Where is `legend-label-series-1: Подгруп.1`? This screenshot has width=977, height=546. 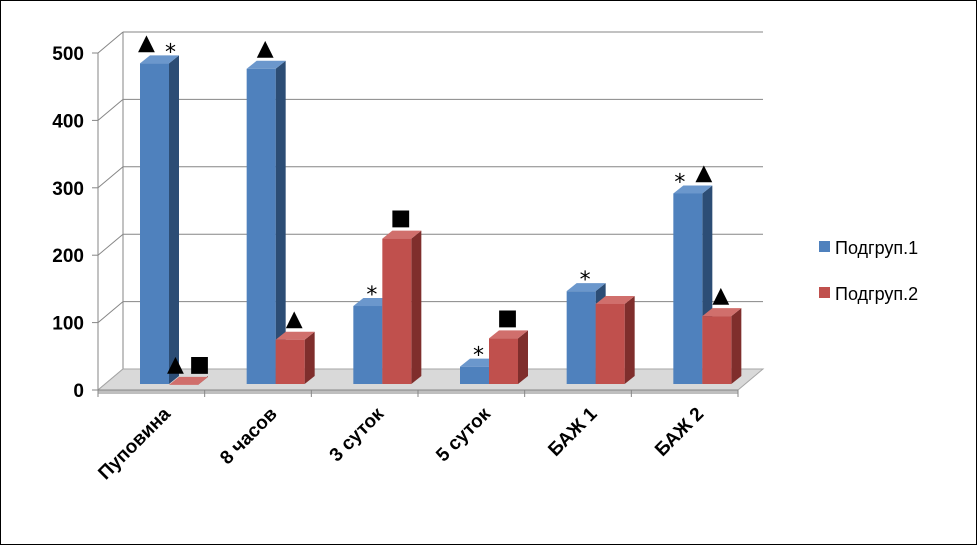 legend-label-series-1: Подгруп.1 is located at coordinates (876, 248).